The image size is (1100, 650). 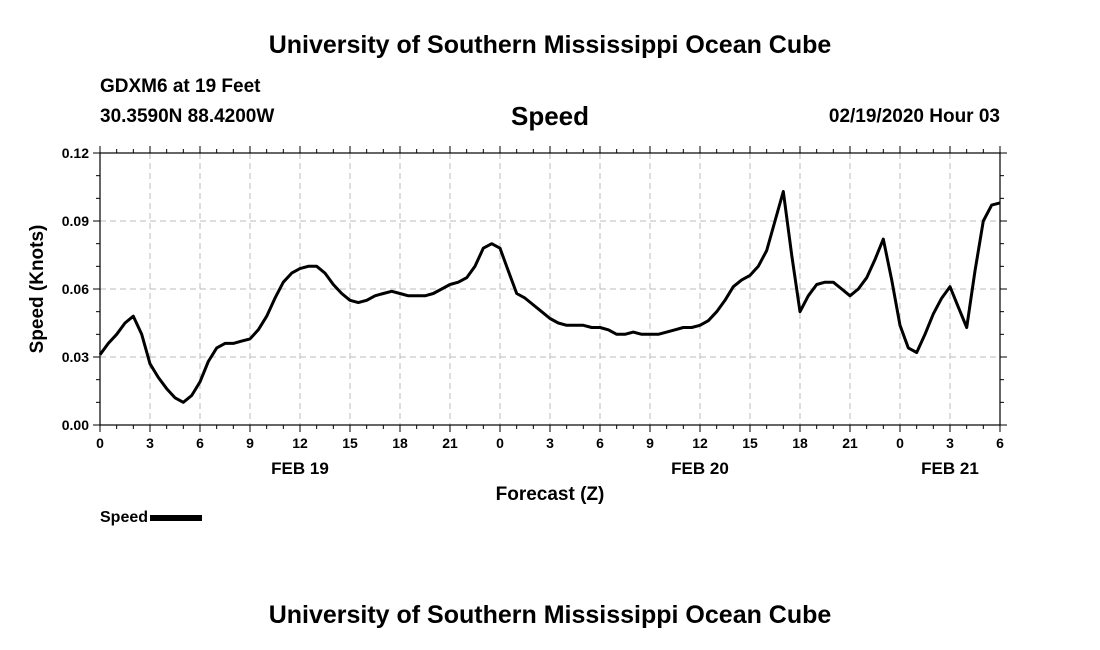 I want to click on variable-title: Speed, so click(x=550, y=116).